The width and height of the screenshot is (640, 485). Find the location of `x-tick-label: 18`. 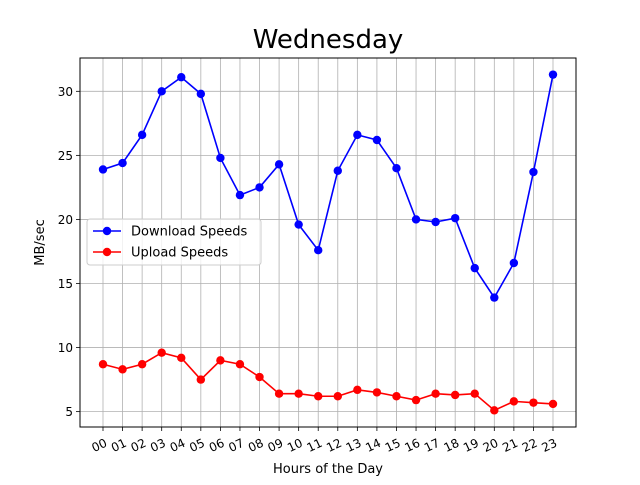

x-tick-label: 18 is located at coordinates (452, 445).